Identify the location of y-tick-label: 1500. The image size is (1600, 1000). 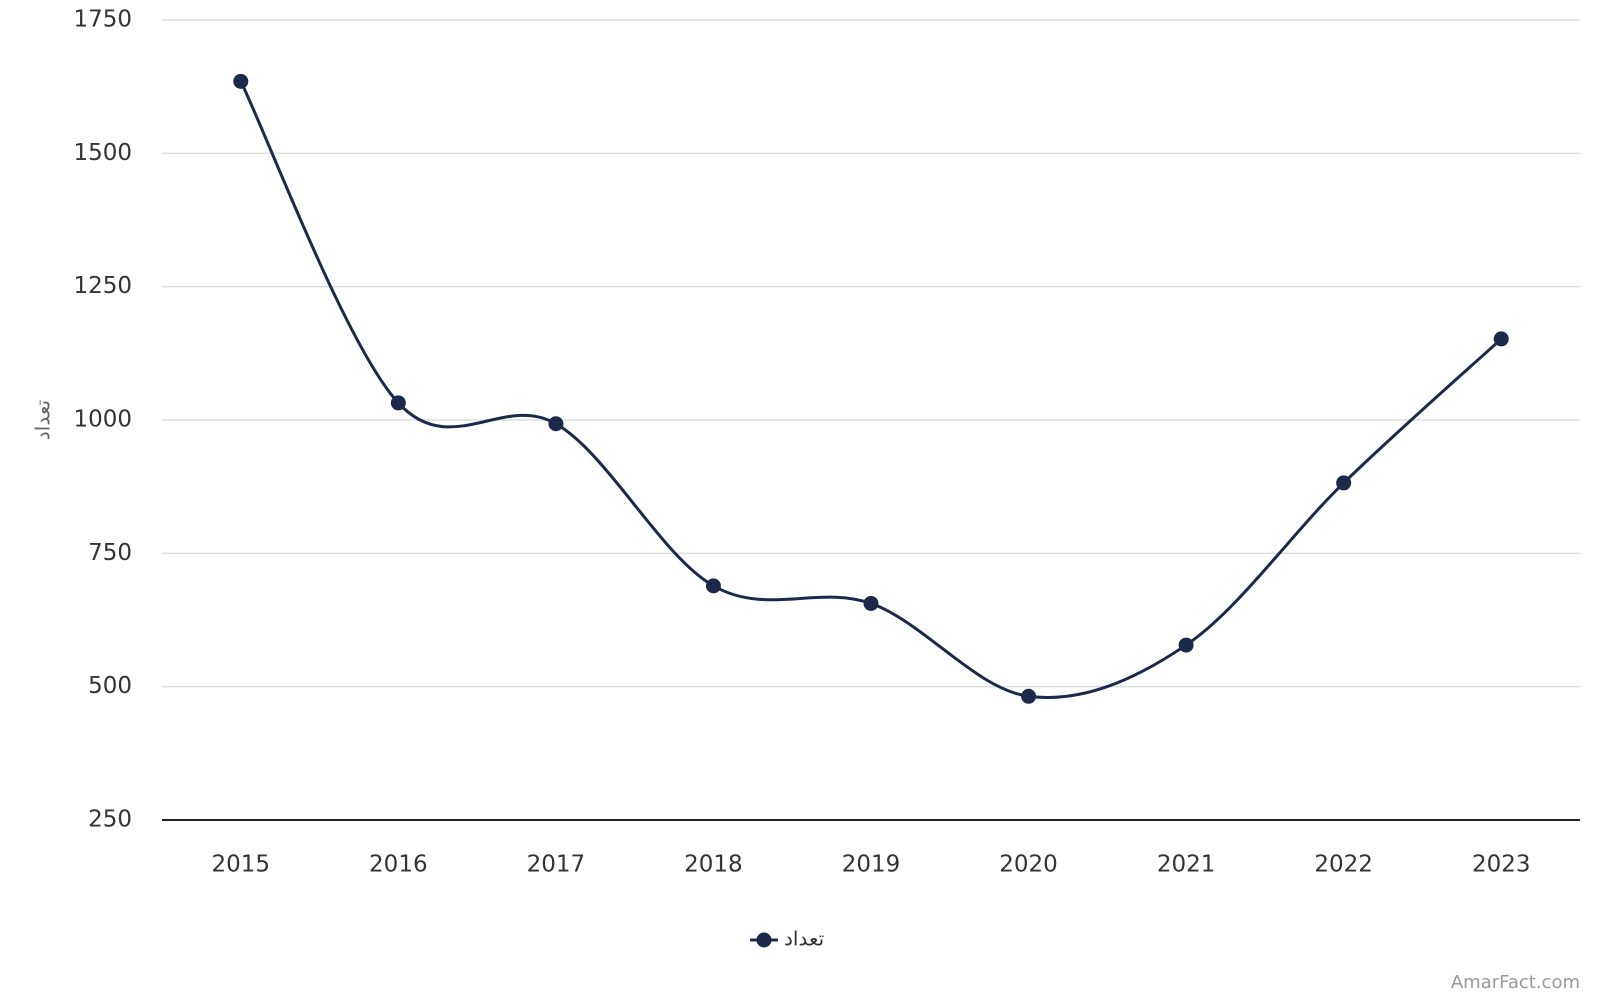
(102, 153).